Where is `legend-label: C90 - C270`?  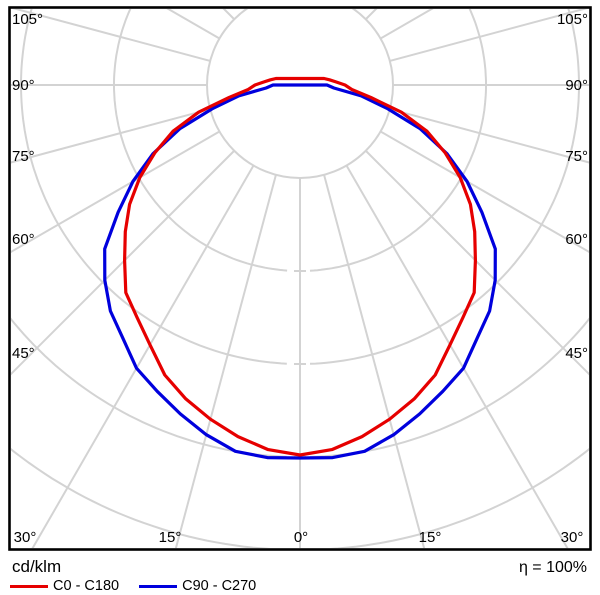
legend-label: C90 - C270 is located at coordinates (219, 586).